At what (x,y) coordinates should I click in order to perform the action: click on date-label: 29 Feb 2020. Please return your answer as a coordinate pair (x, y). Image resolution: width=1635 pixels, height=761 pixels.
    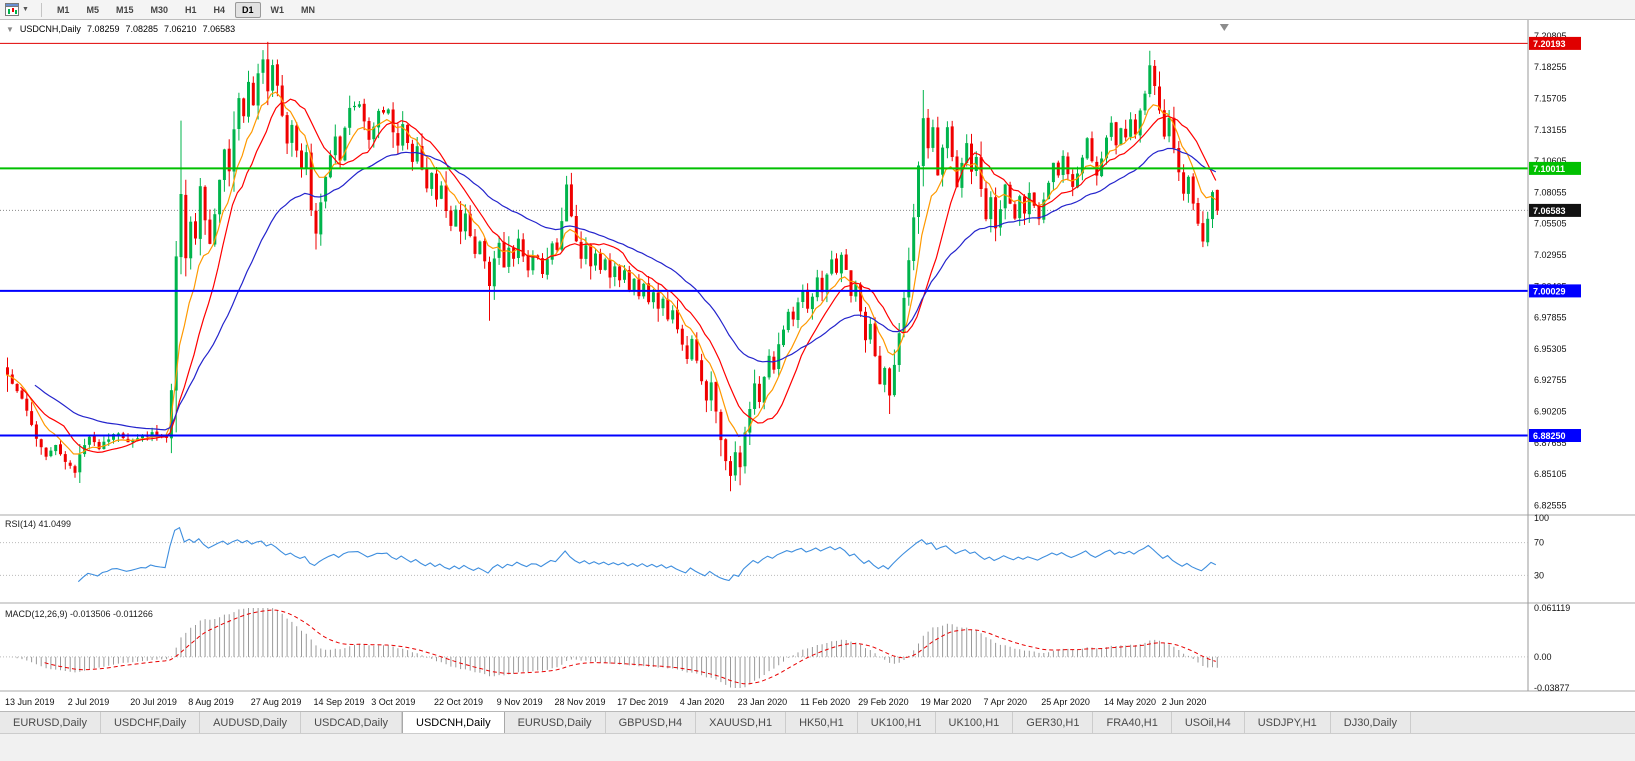
    Looking at the image, I should click on (883, 702).